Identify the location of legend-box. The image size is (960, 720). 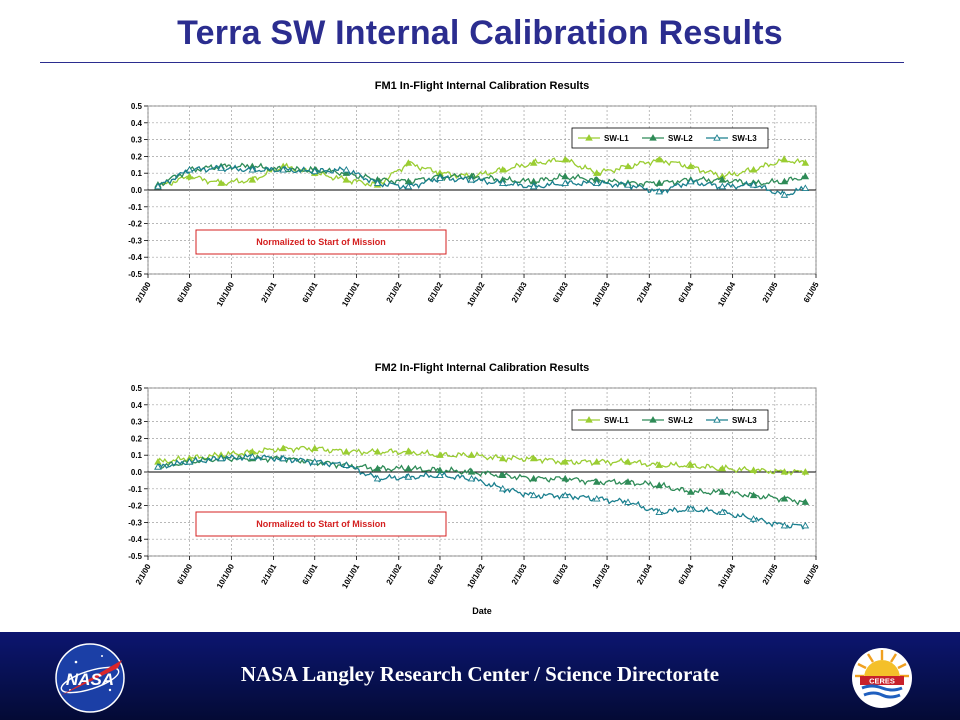
(670, 420).